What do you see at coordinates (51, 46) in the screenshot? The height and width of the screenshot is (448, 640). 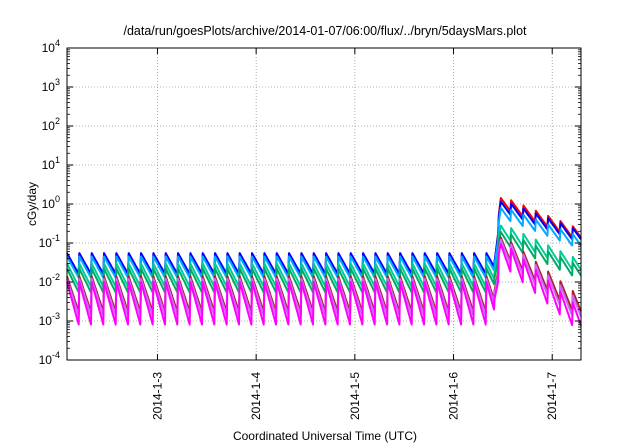 I see `y-tick-label: 10⁴` at bounding box center [51, 46].